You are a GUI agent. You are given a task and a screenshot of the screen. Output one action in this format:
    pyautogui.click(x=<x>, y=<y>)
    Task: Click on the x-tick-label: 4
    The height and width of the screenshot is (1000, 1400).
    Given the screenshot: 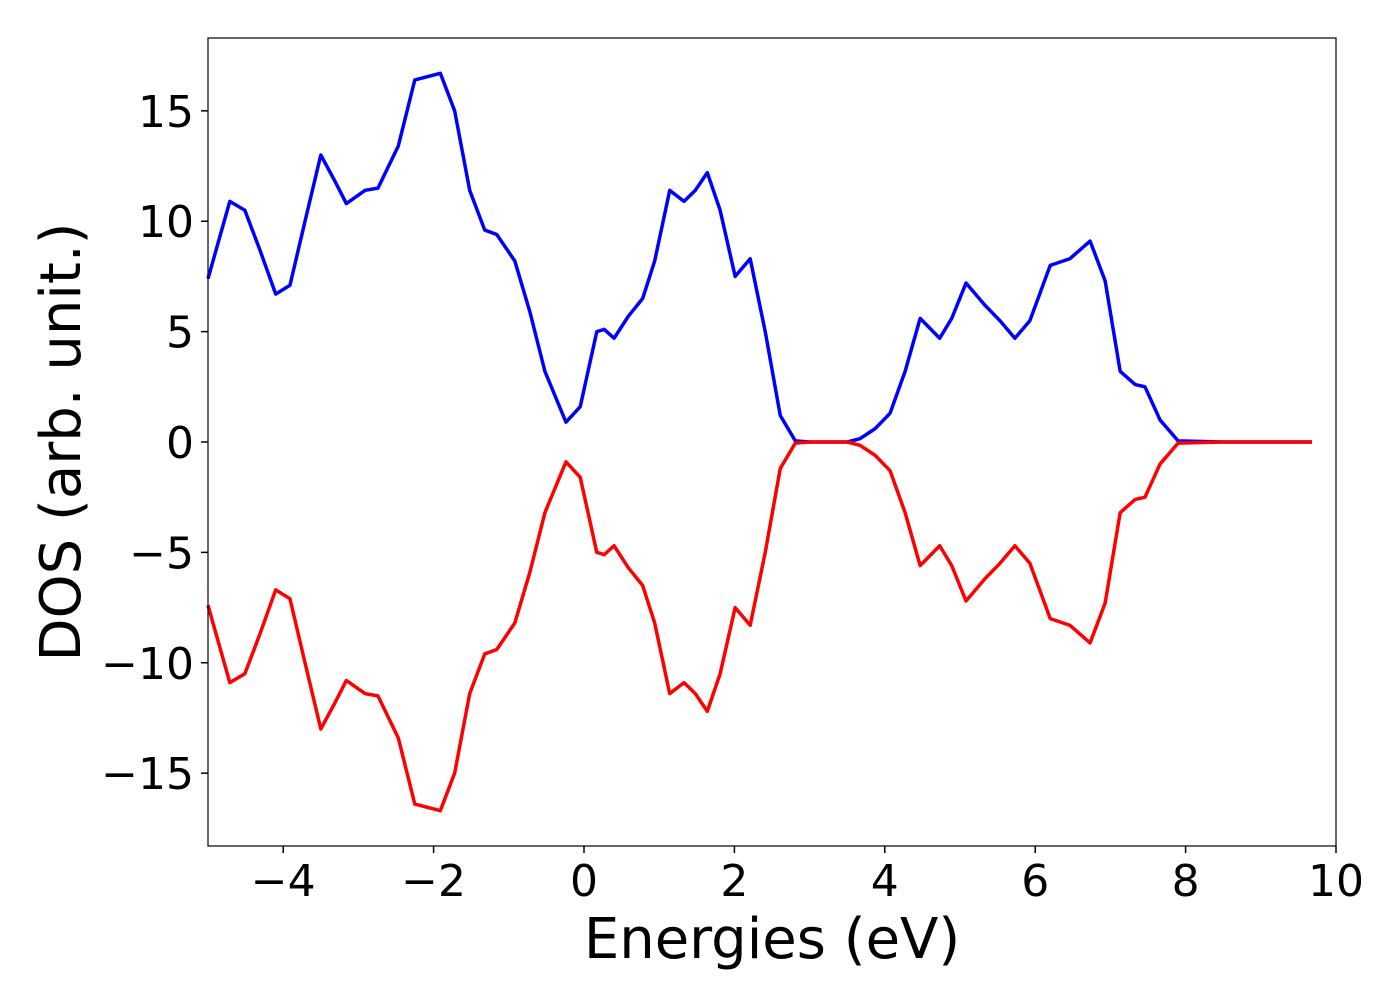 What is the action you would take?
    pyautogui.click(x=885, y=881)
    